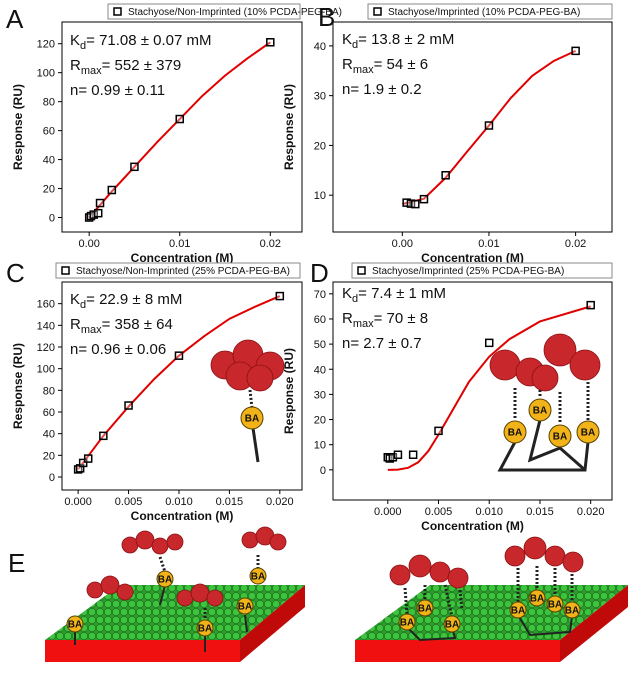  I want to click on x-tick-label: 0.005, so click(129, 502).